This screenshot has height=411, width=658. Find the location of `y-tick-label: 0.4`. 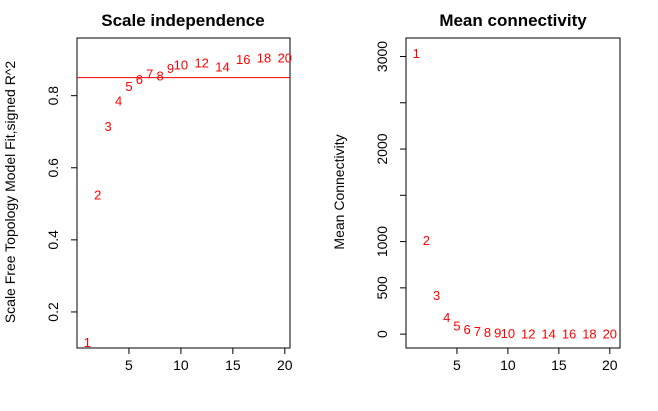

y-tick-label: 0.4 is located at coordinates (53, 240).